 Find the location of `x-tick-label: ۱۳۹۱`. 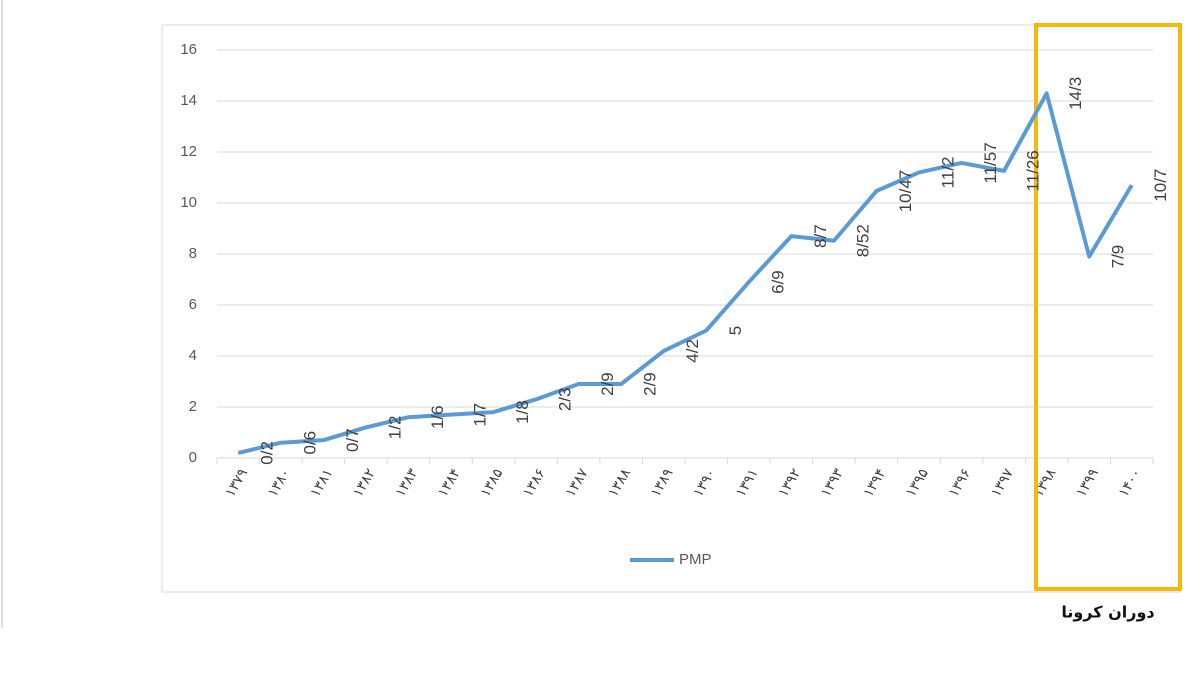

x-tick-label: ۱۳۹۱ is located at coordinates (747, 483).